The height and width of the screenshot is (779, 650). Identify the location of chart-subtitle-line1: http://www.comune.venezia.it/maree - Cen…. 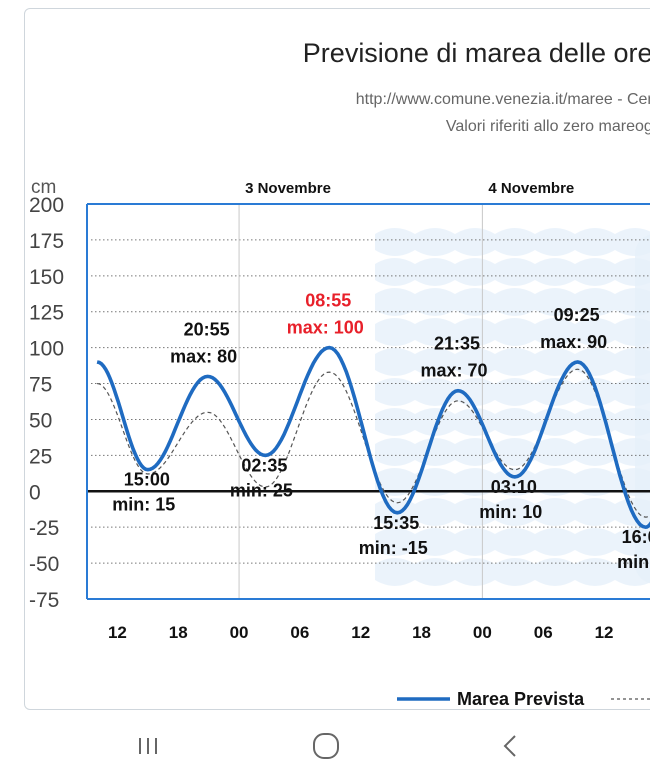
(503, 99).